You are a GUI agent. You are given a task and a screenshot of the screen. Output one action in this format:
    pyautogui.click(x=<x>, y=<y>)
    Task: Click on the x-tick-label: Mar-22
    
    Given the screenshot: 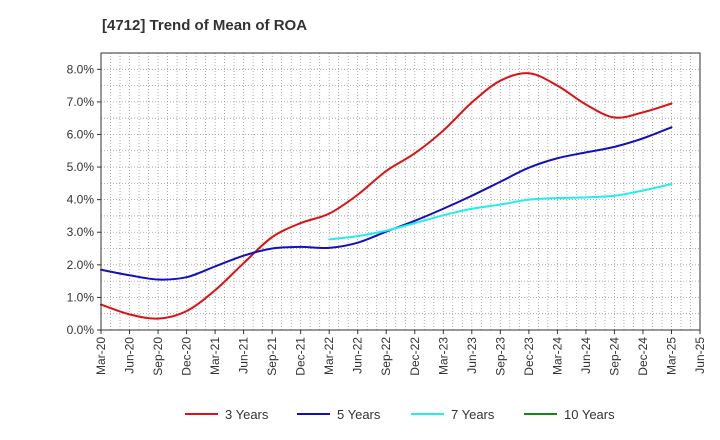 What is the action you would take?
    pyautogui.click(x=329, y=356)
    